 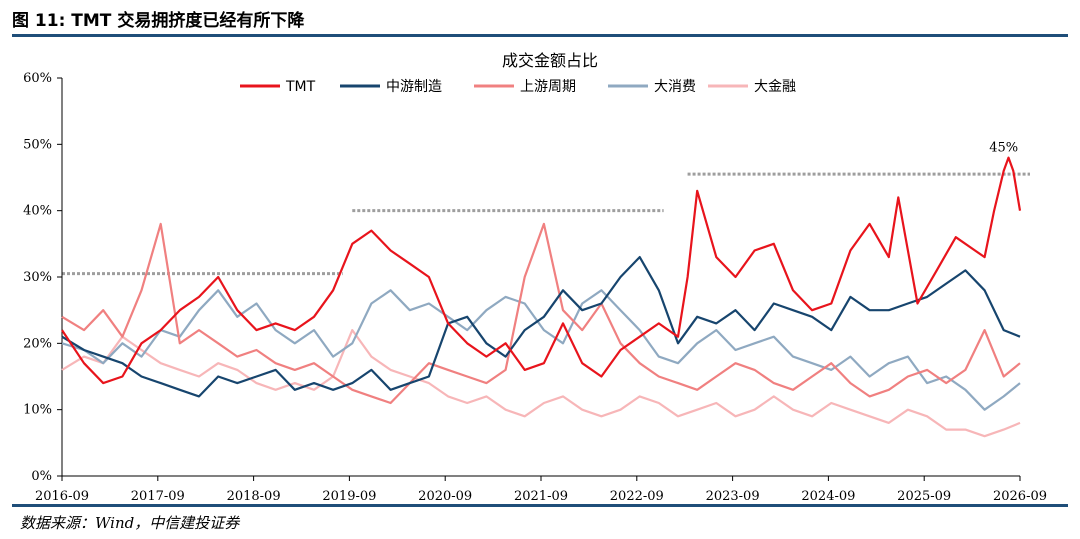 What do you see at coordinates (300, 87) in the screenshot?
I see `legend-label: TMT` at bounding box center [300, 87].